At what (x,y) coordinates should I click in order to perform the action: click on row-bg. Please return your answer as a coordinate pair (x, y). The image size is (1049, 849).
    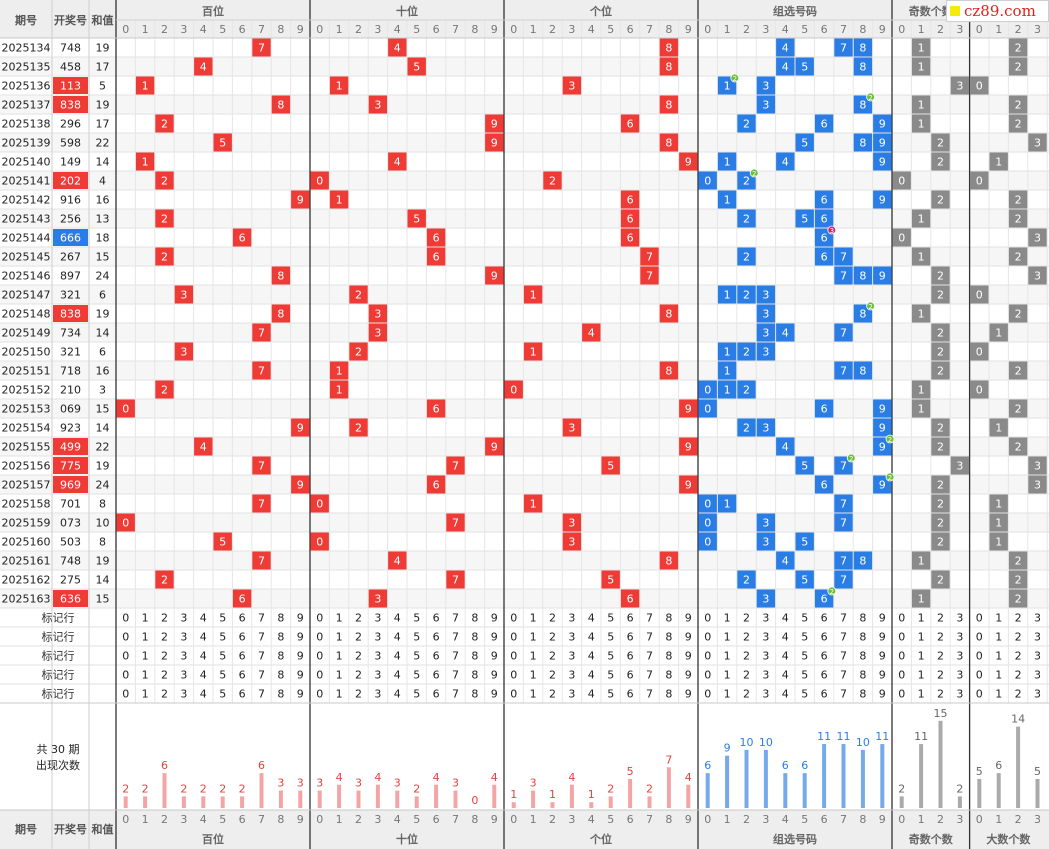
    Looking at the image, I should click on (524, 484).